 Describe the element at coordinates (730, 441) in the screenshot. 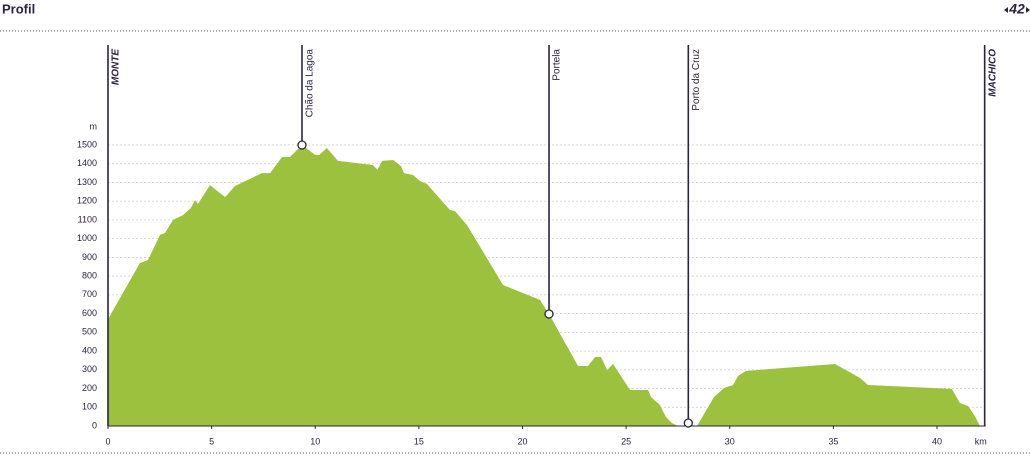

I see `x-tick-label: 30` at that location.